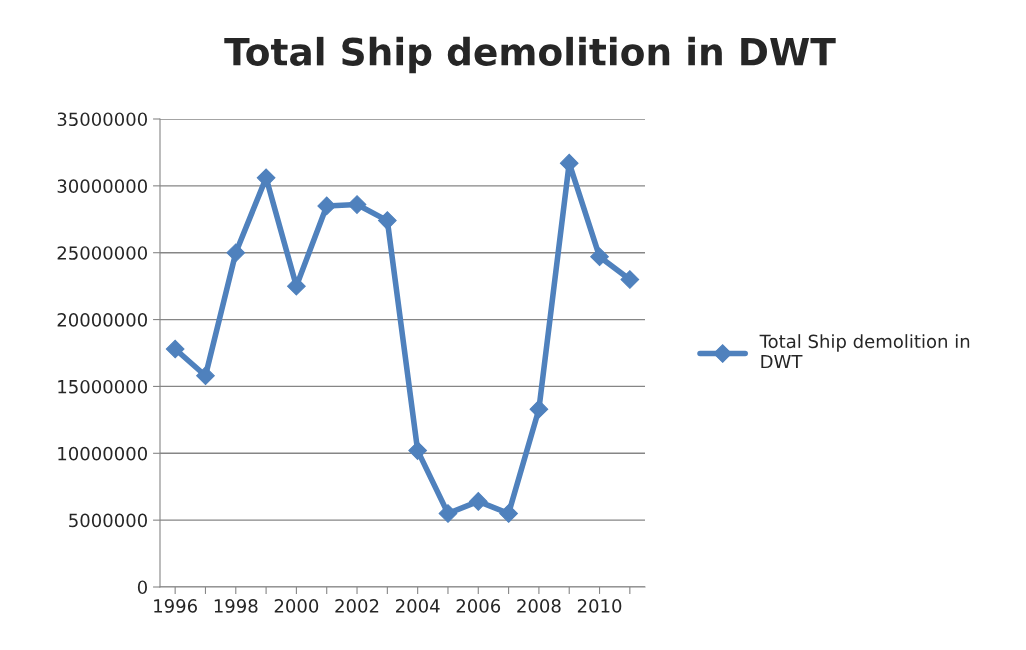 The image size is (1026, 650). I want to click on x-tick-label: 2006, so click(478, 606).